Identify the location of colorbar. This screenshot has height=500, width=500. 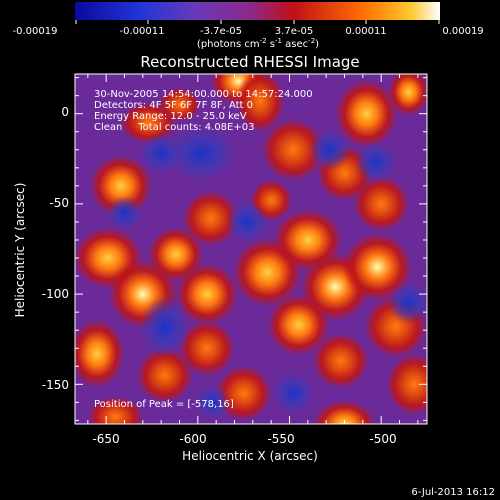
(257, 11).